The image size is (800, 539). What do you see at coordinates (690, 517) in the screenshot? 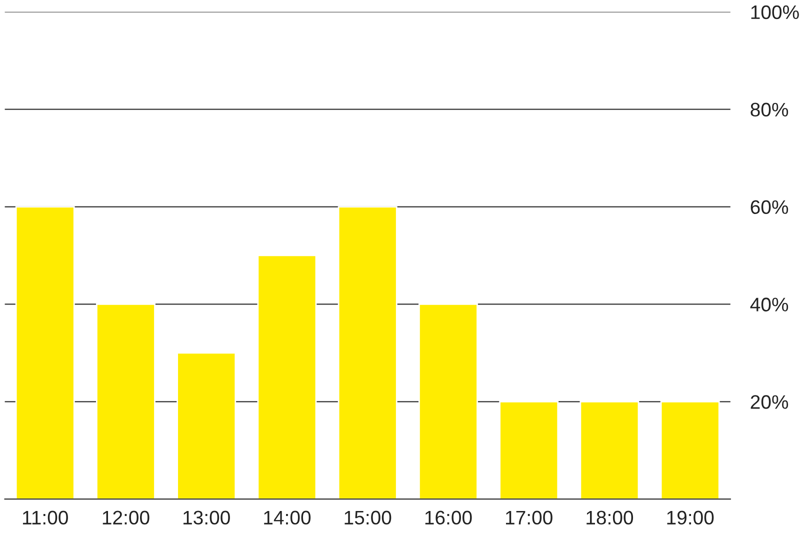
I see `x-tick-label: 19:00` at bounding box center [690, 517].